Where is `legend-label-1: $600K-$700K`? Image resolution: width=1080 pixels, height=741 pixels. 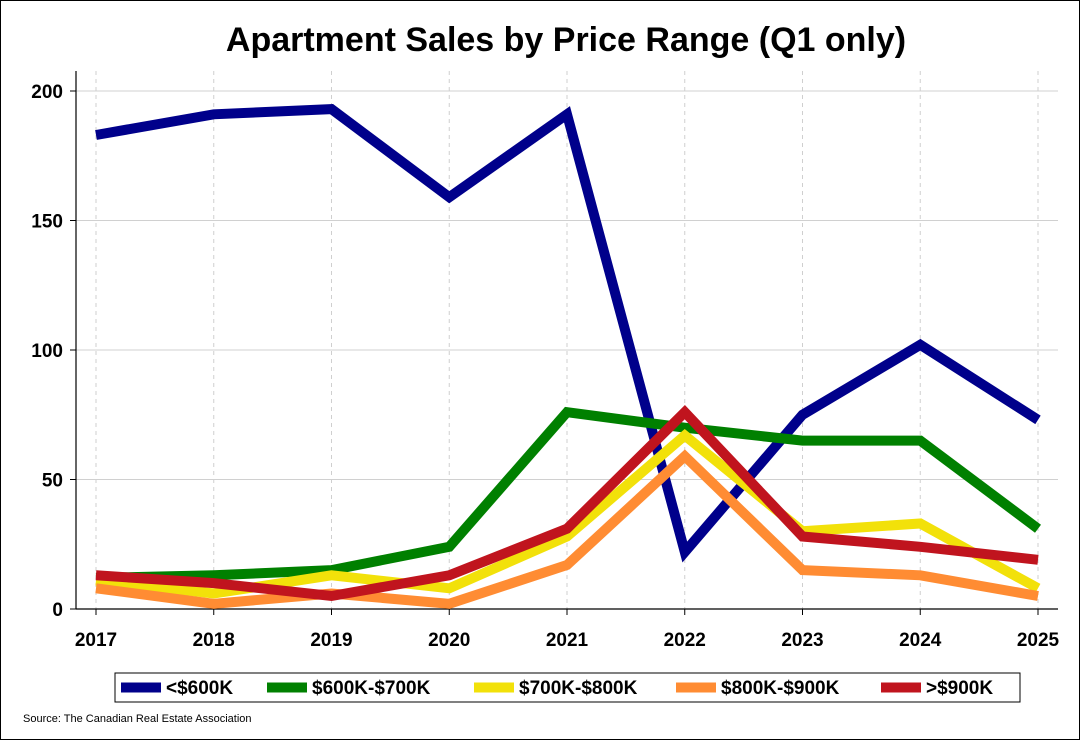 legend-label-1: $600K-$700K is located at coordinates (371, 688).